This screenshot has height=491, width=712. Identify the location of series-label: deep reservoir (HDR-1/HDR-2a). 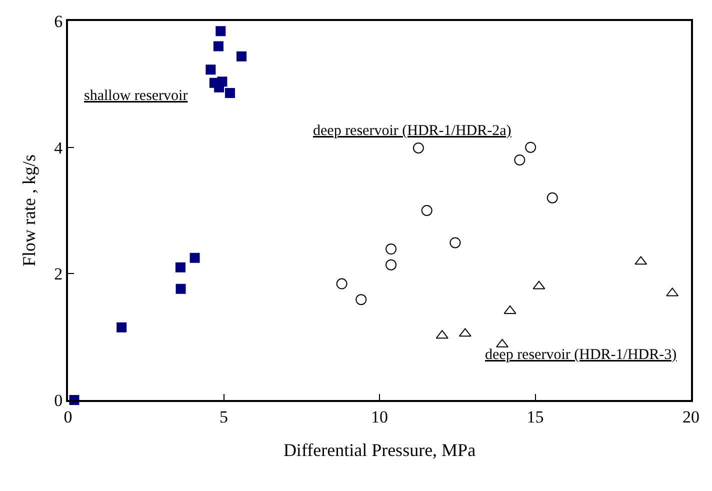
(412, 131).